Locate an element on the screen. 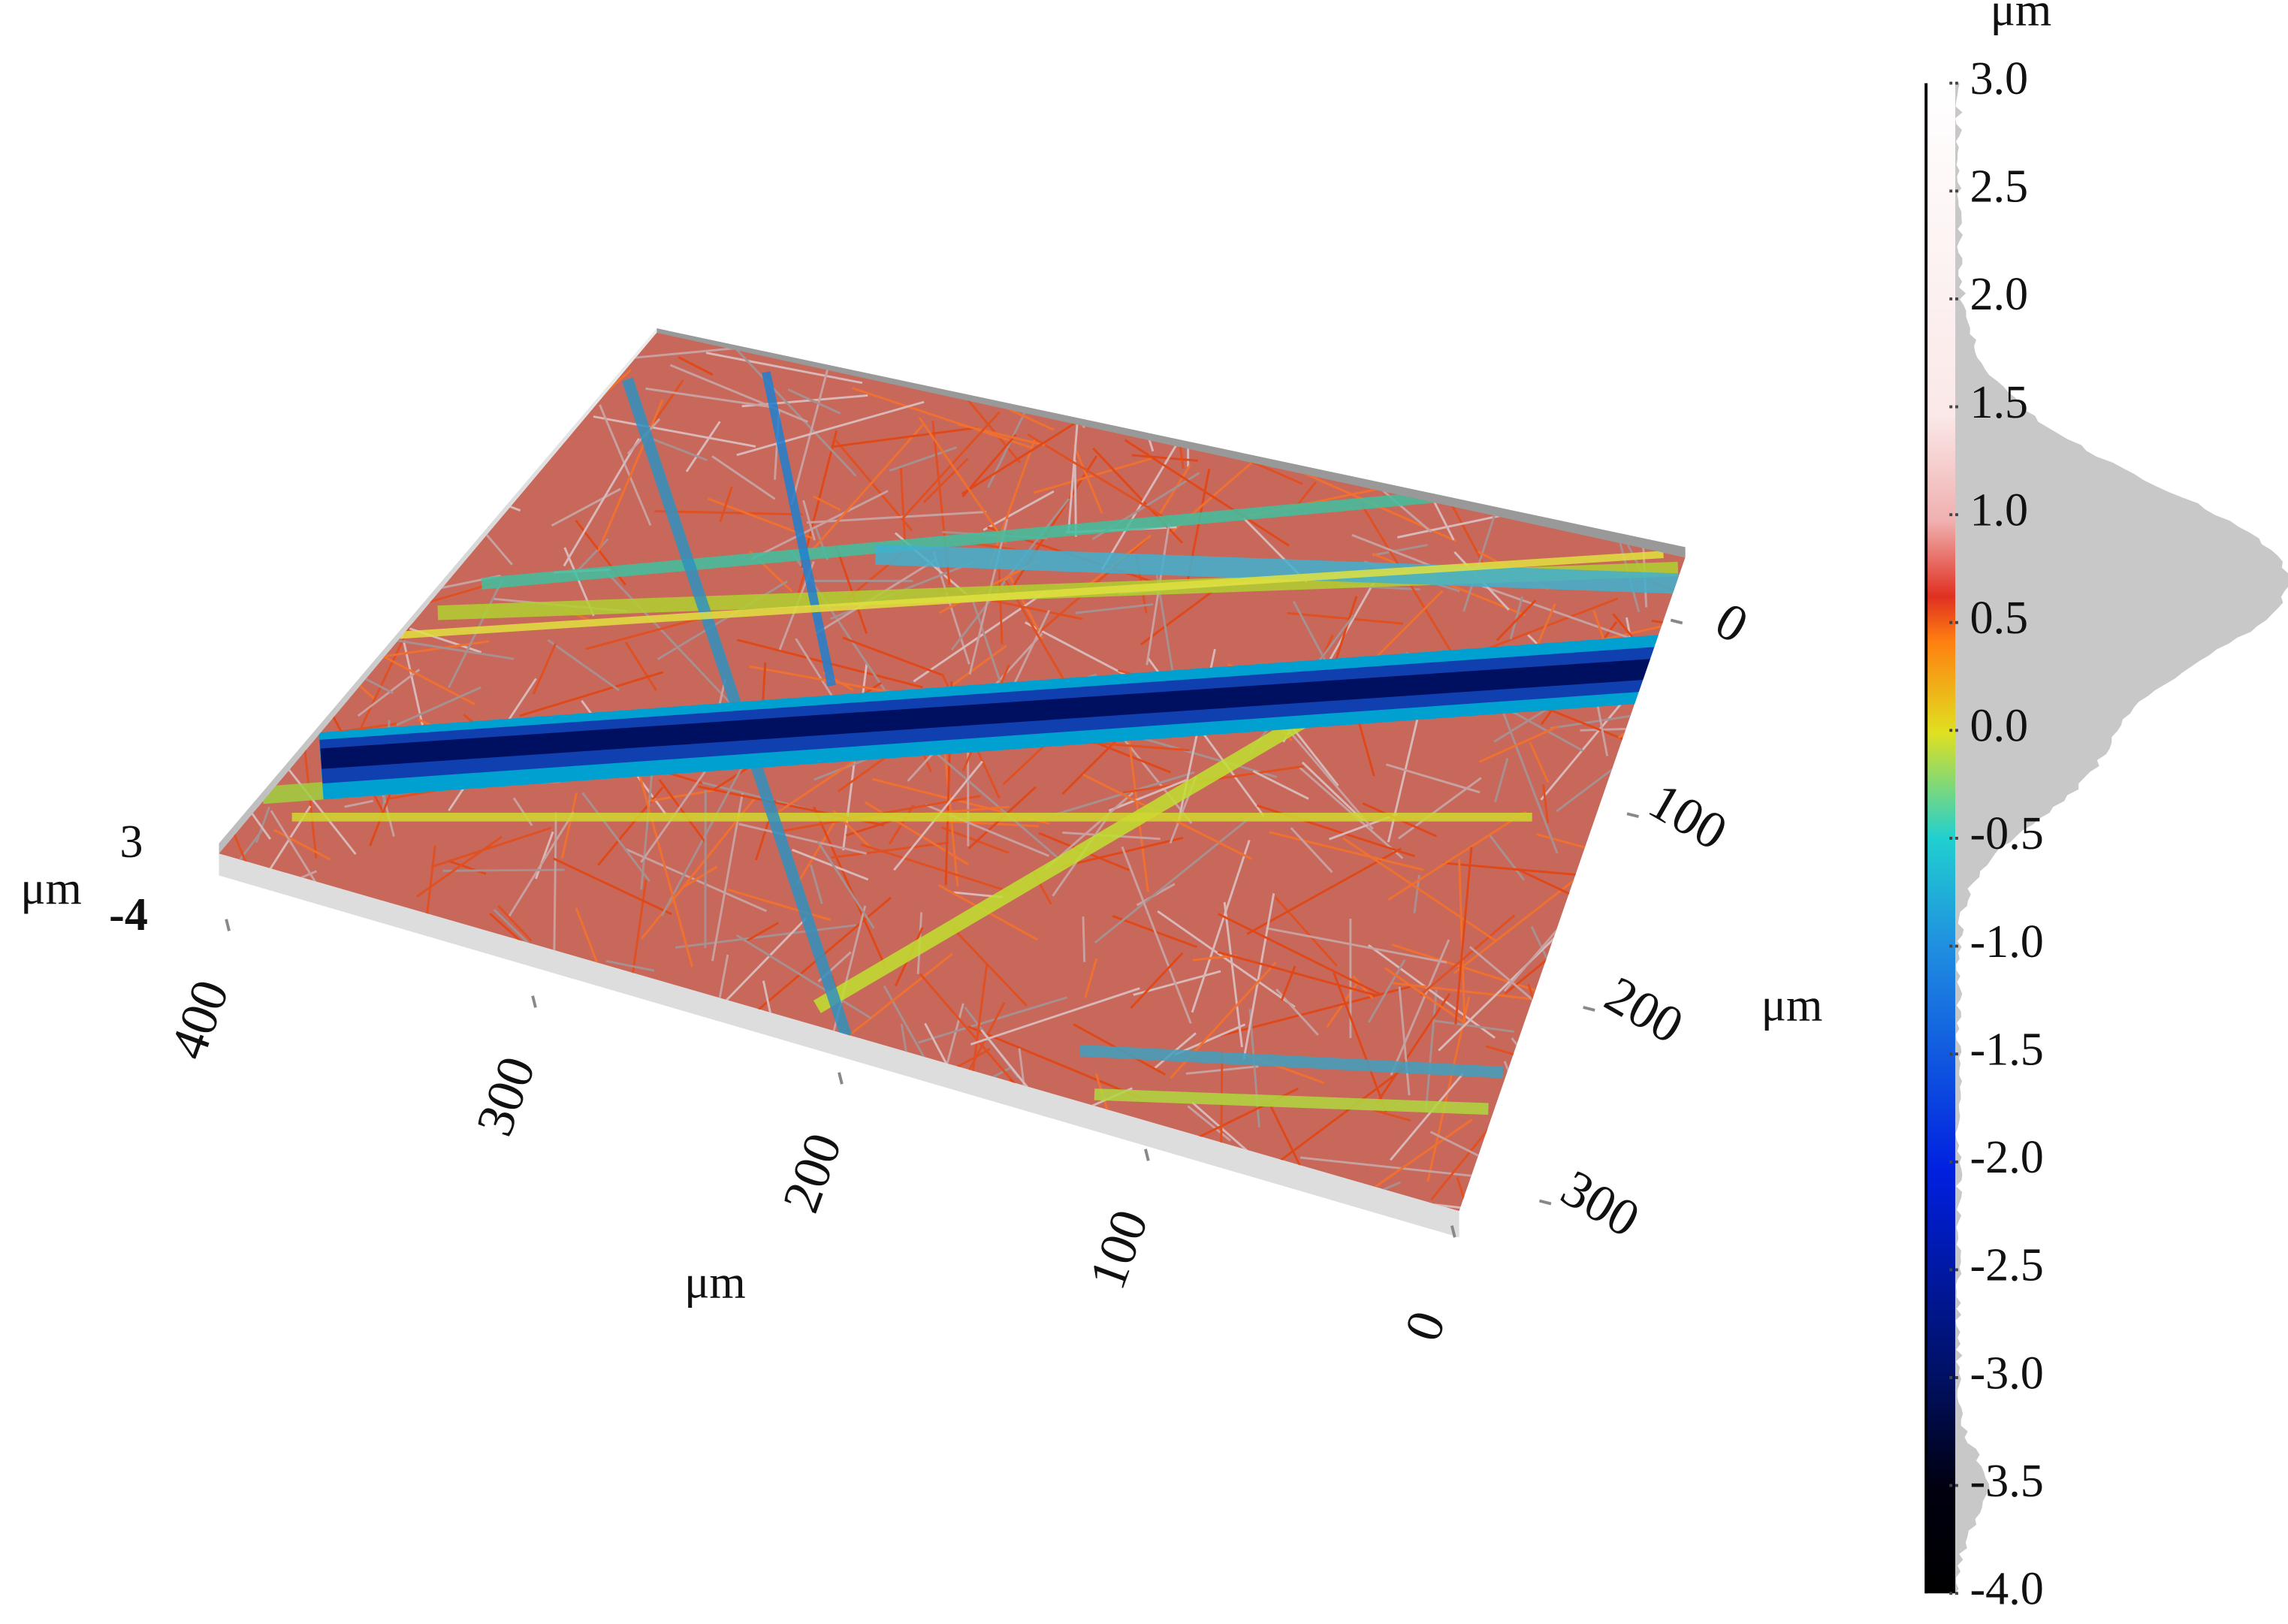 The width and height of the screenshot is (2288, 1624). box-front is located at coordinates (839, 1045).